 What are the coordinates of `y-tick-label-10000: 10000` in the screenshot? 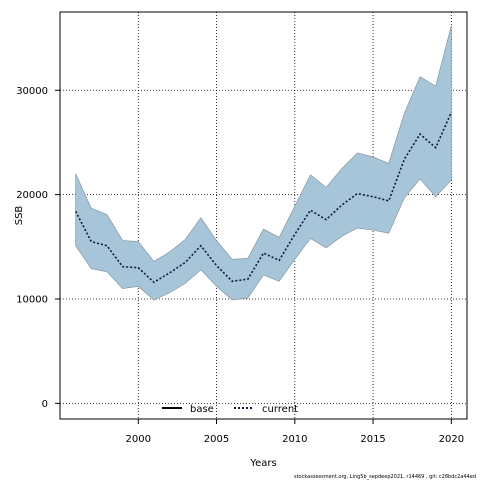 It's located at (32, 299).